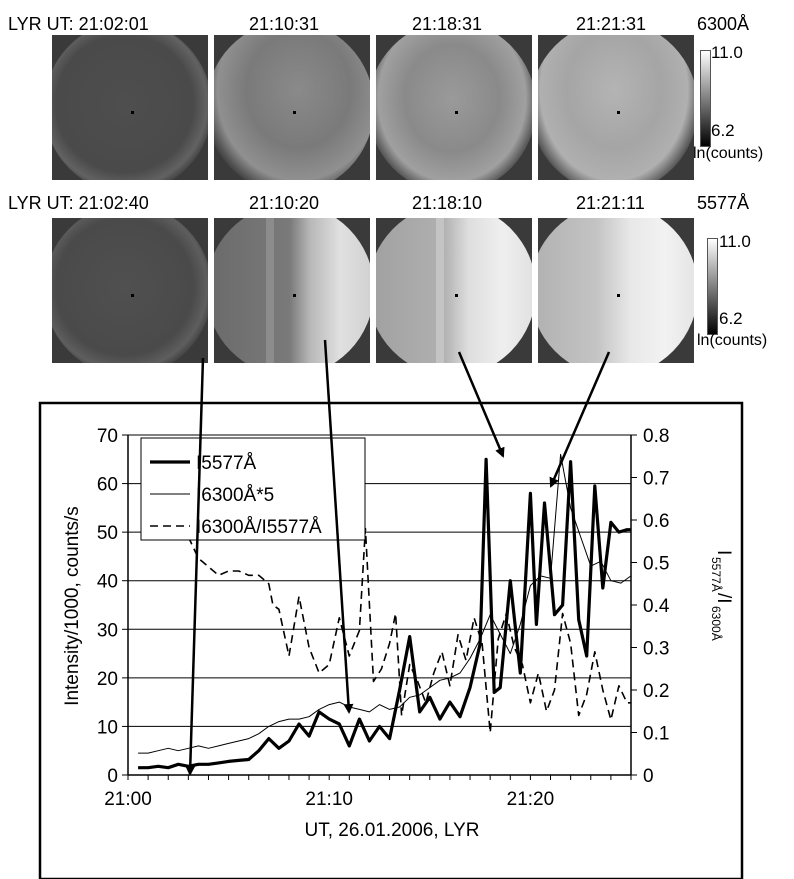 Image resolution: width=794 pixels, height=879 pixels. What do you see at coordinates (716, 623) in the screenshot?
I see `svg-text: 6300Å` at bounding box center [716, 623].